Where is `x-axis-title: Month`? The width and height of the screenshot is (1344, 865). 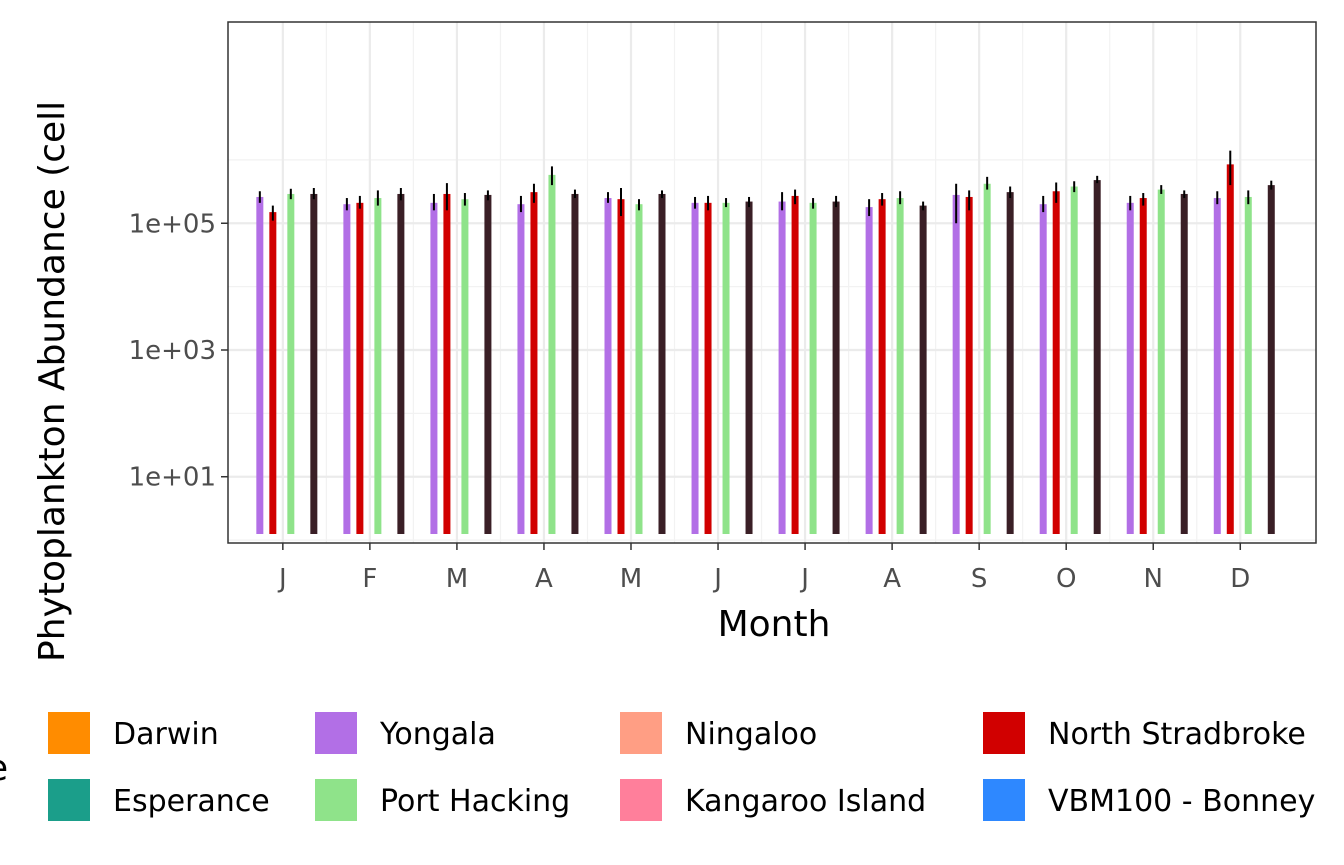 x-axis-title: Month is located at coordinates (774, 624).